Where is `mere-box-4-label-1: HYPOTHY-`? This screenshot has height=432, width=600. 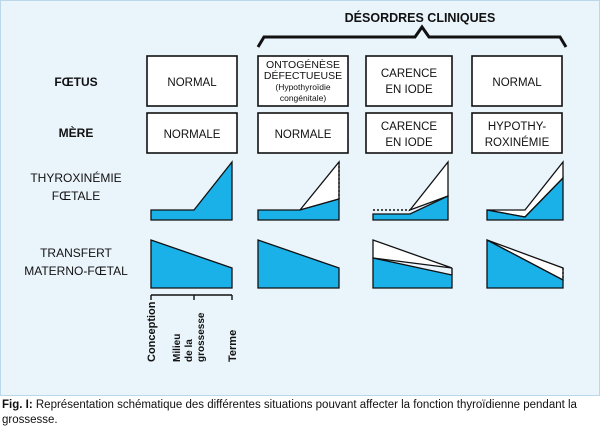 mere-box-4-label-1: HYPOTHY- is located at coordinates (517, 127).